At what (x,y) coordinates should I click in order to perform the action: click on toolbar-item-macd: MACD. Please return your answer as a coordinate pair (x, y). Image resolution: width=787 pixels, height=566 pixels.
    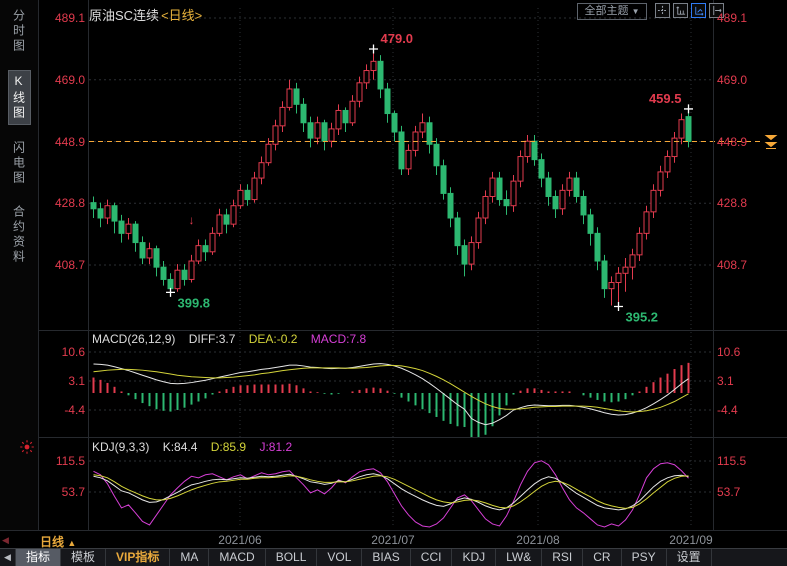
    Looking at the image, I should click on (237, 557).